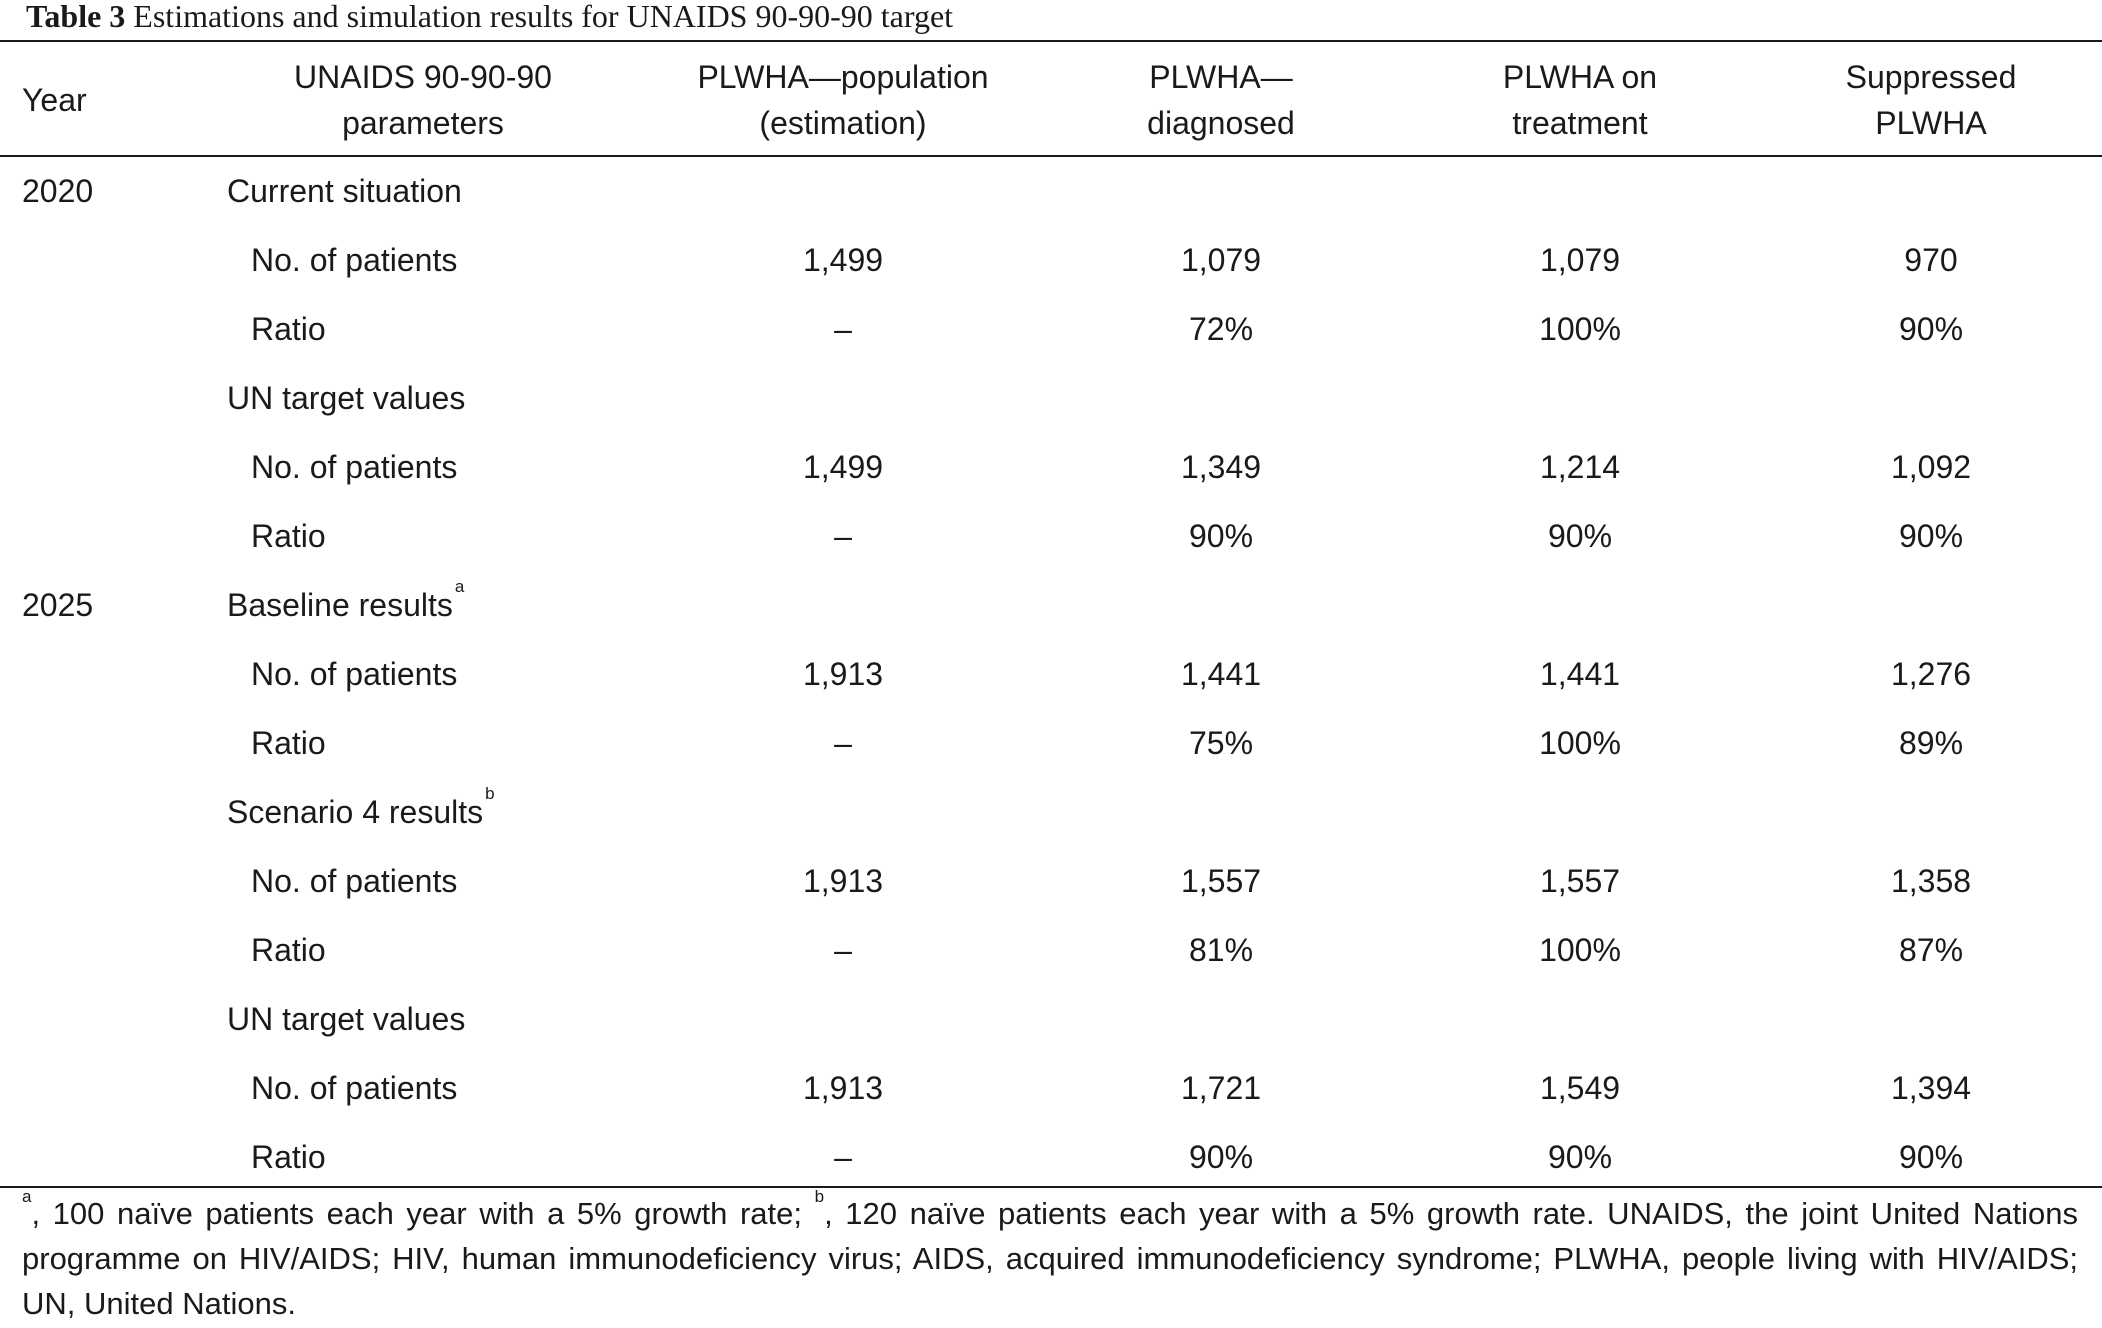 The image size is (2102, 1328). What do you see at coordinates (1221, 1088) in the screenshot?
I see `diagnosed-cell: 1,721` at bounding box center [1221, 1088].